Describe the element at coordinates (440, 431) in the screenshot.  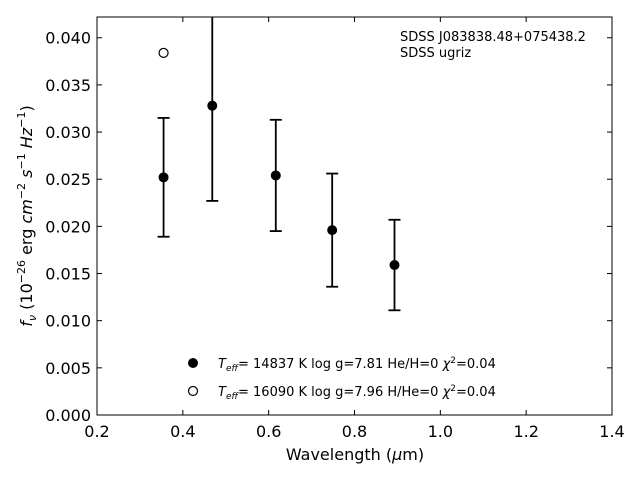
I see `x-tick-label: 1.0` at that location.